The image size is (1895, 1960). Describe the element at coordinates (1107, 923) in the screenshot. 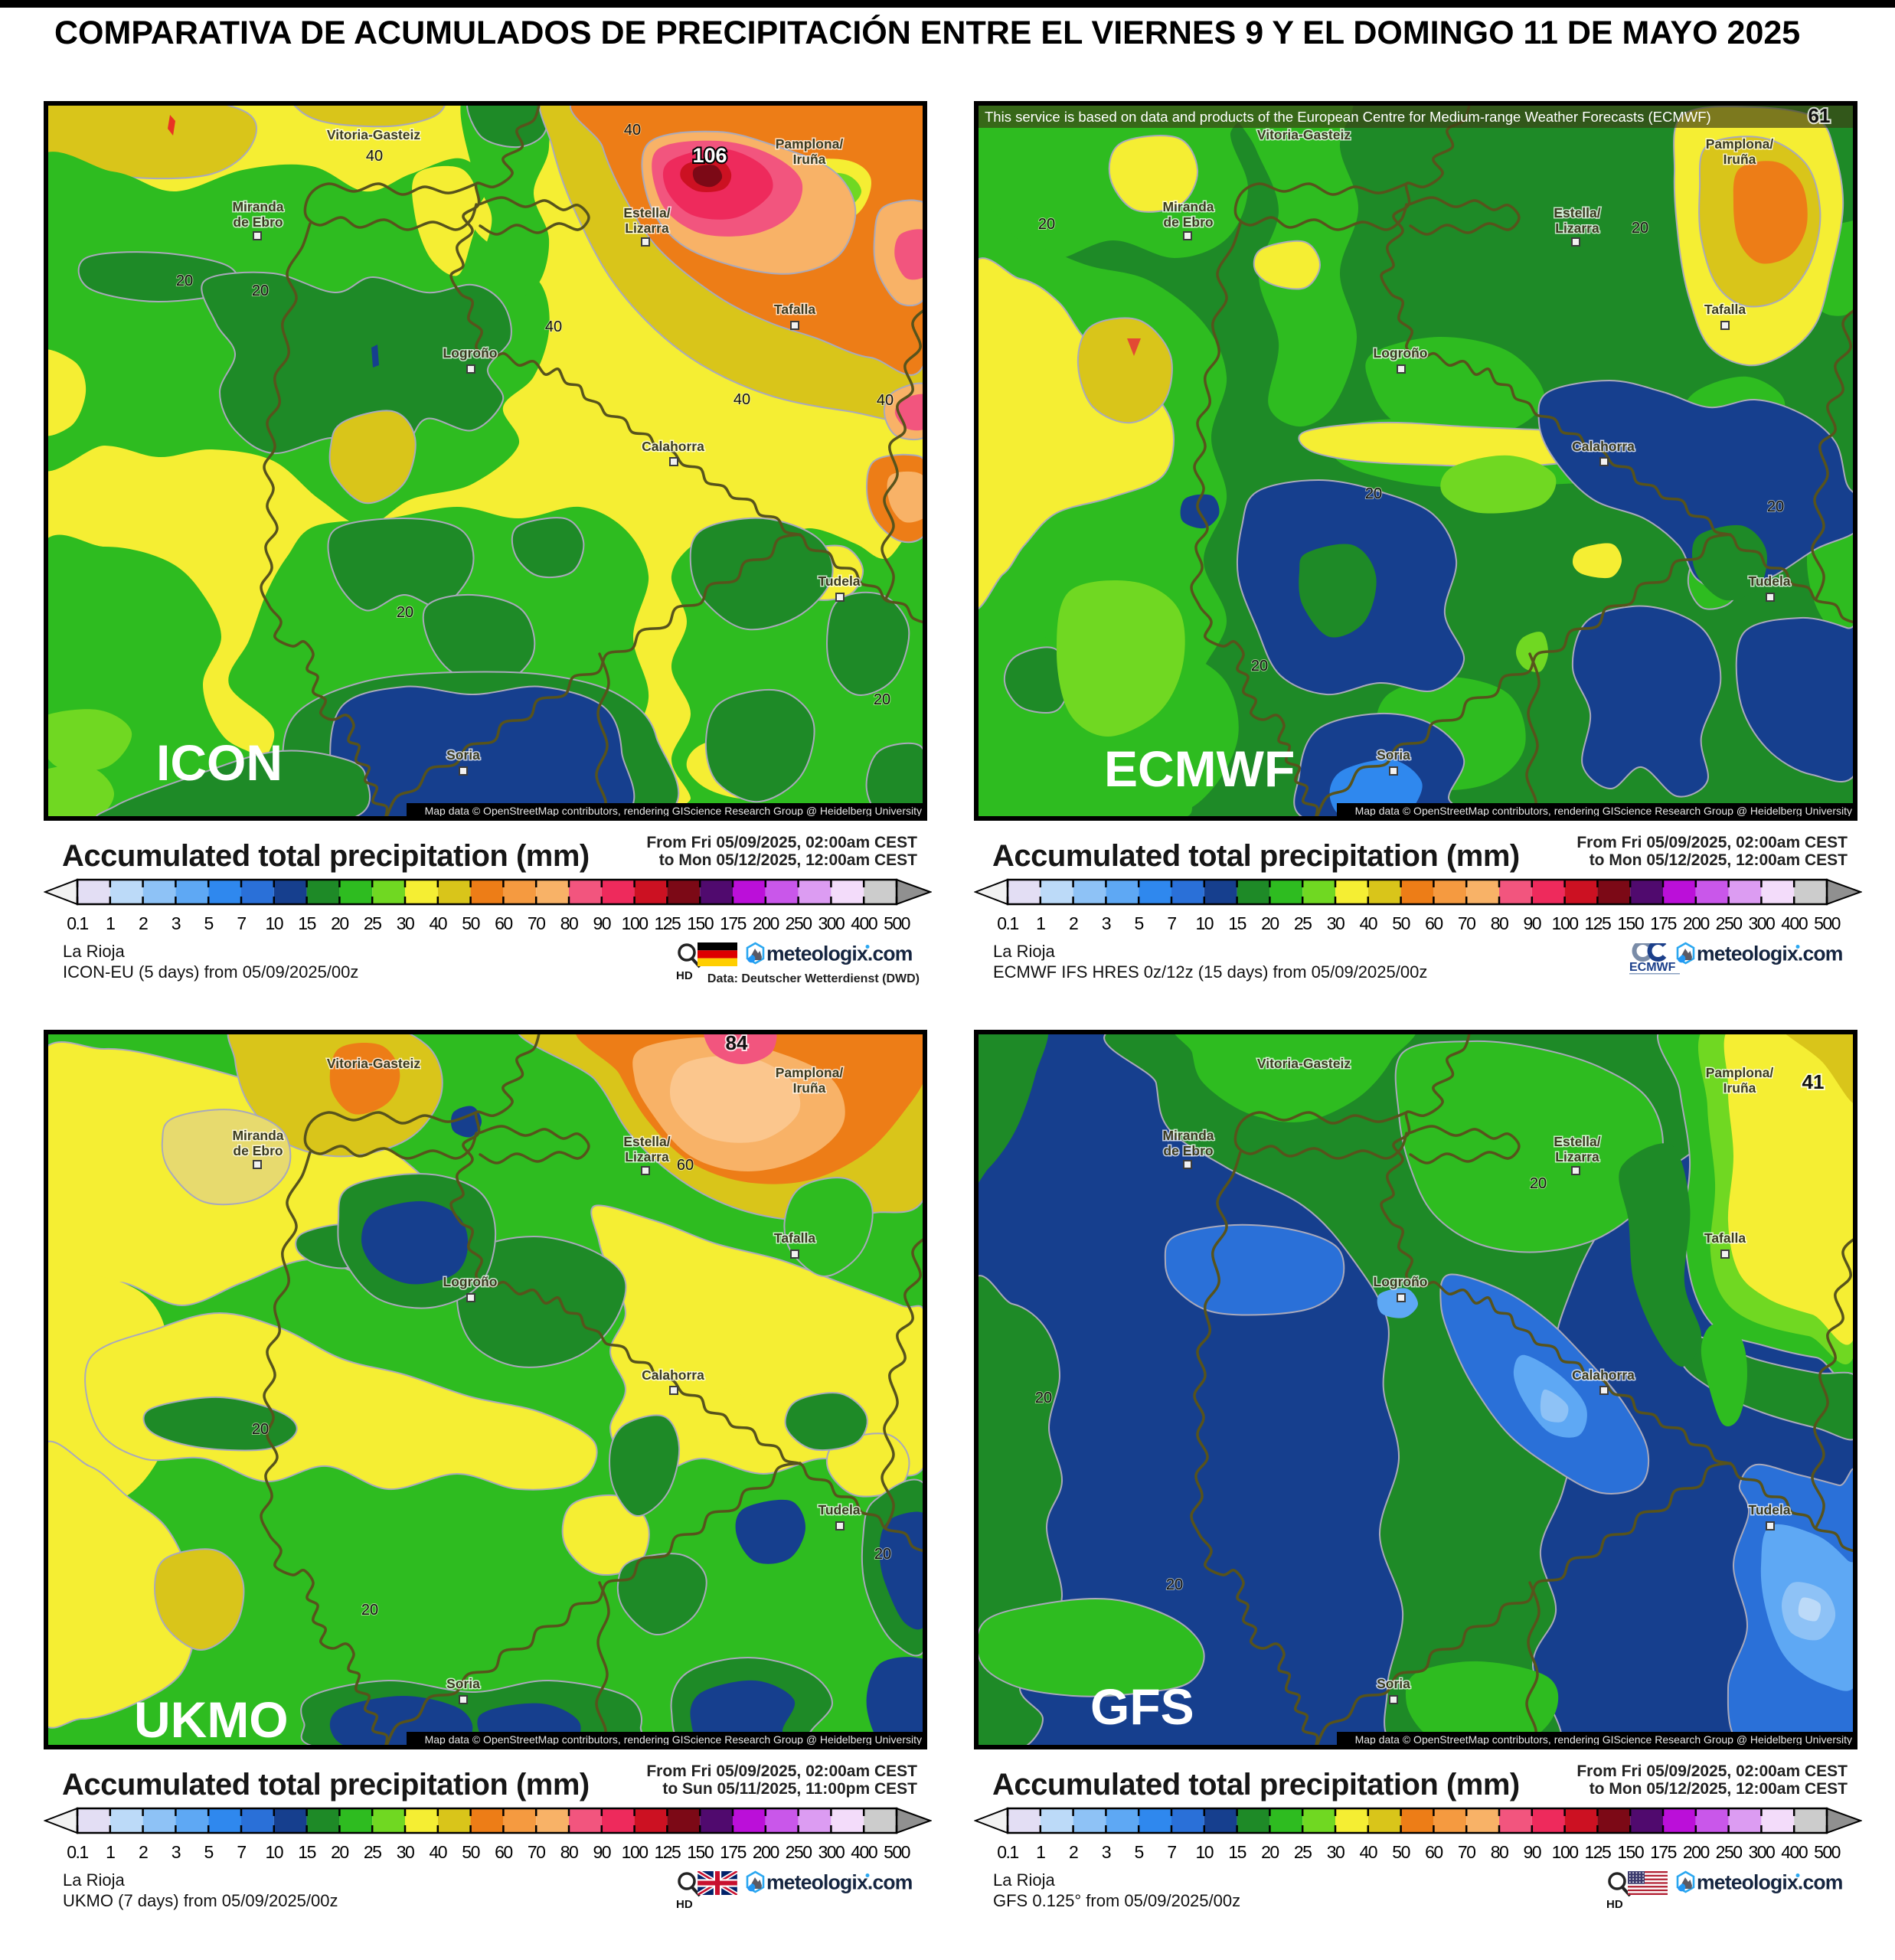

I see `svg-text: 3` at that location.